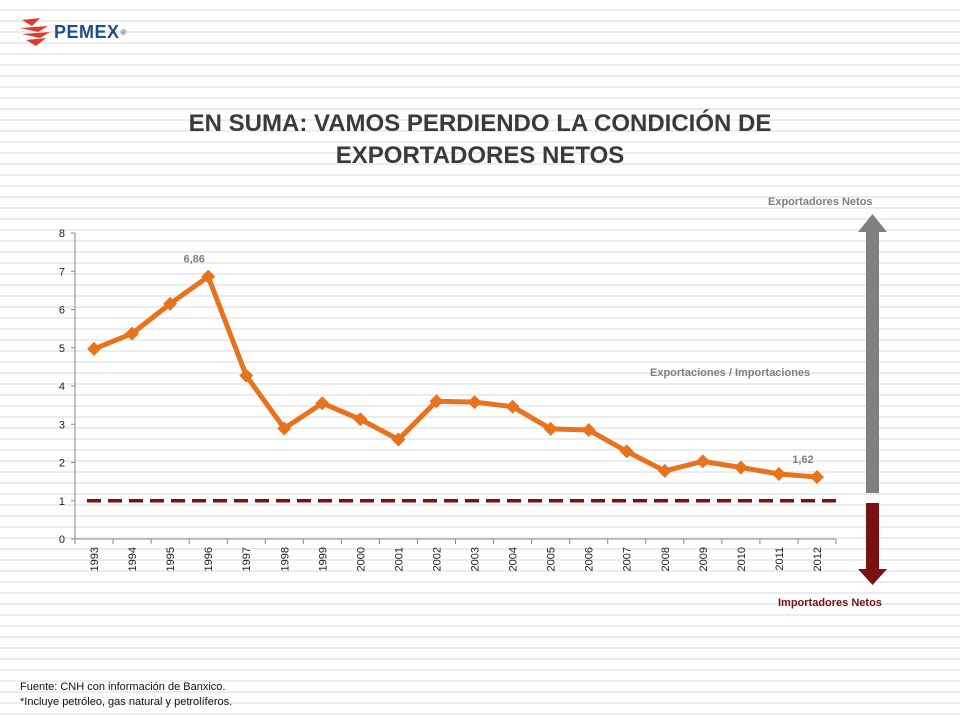 The image size is (960, 720). I want to click on data-point-2001, so click(398, 439).